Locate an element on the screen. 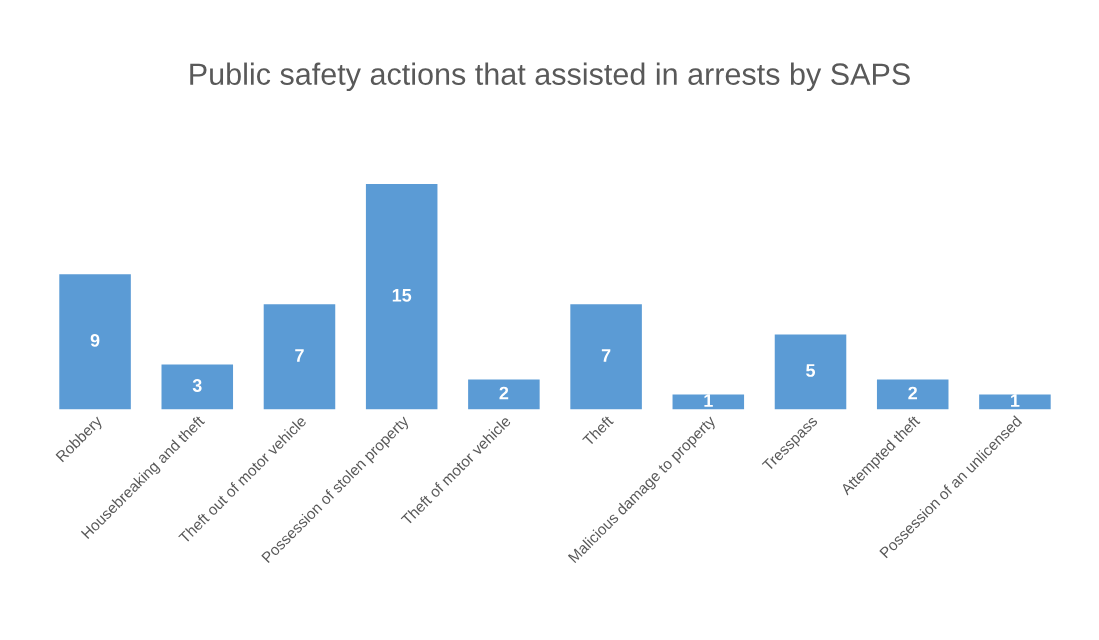 The image size is (1099, 640). data-label: 5 is located at coordinates (811, 370).